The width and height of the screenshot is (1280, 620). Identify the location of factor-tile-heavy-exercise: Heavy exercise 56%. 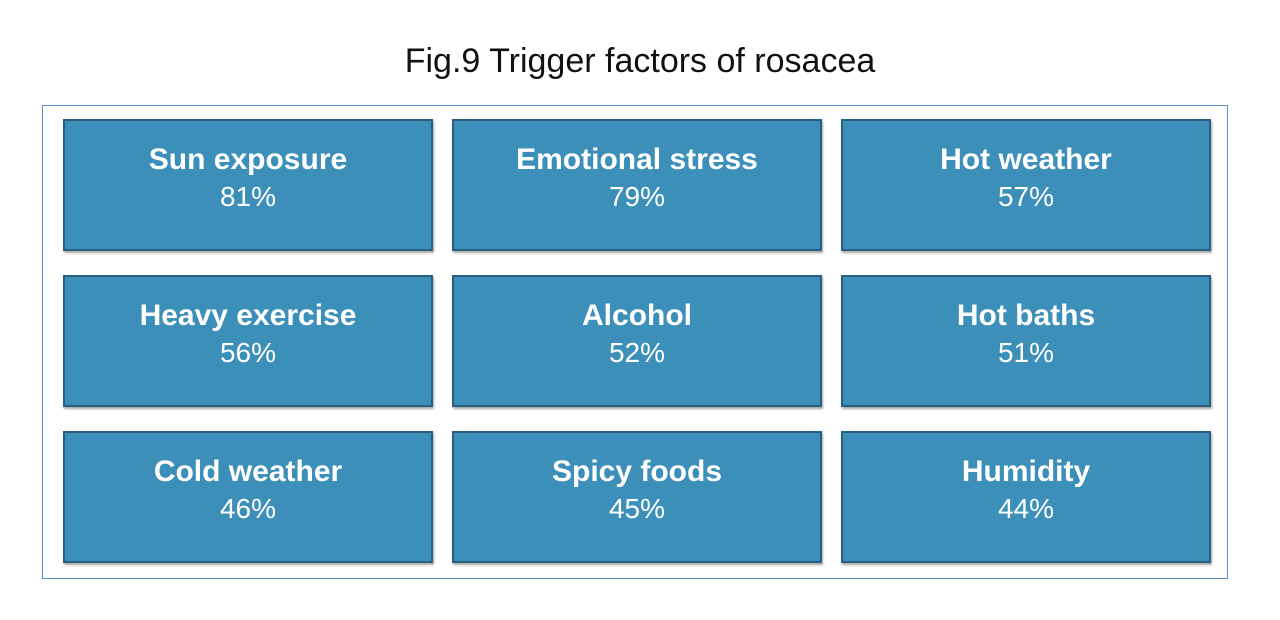
(248, 341).